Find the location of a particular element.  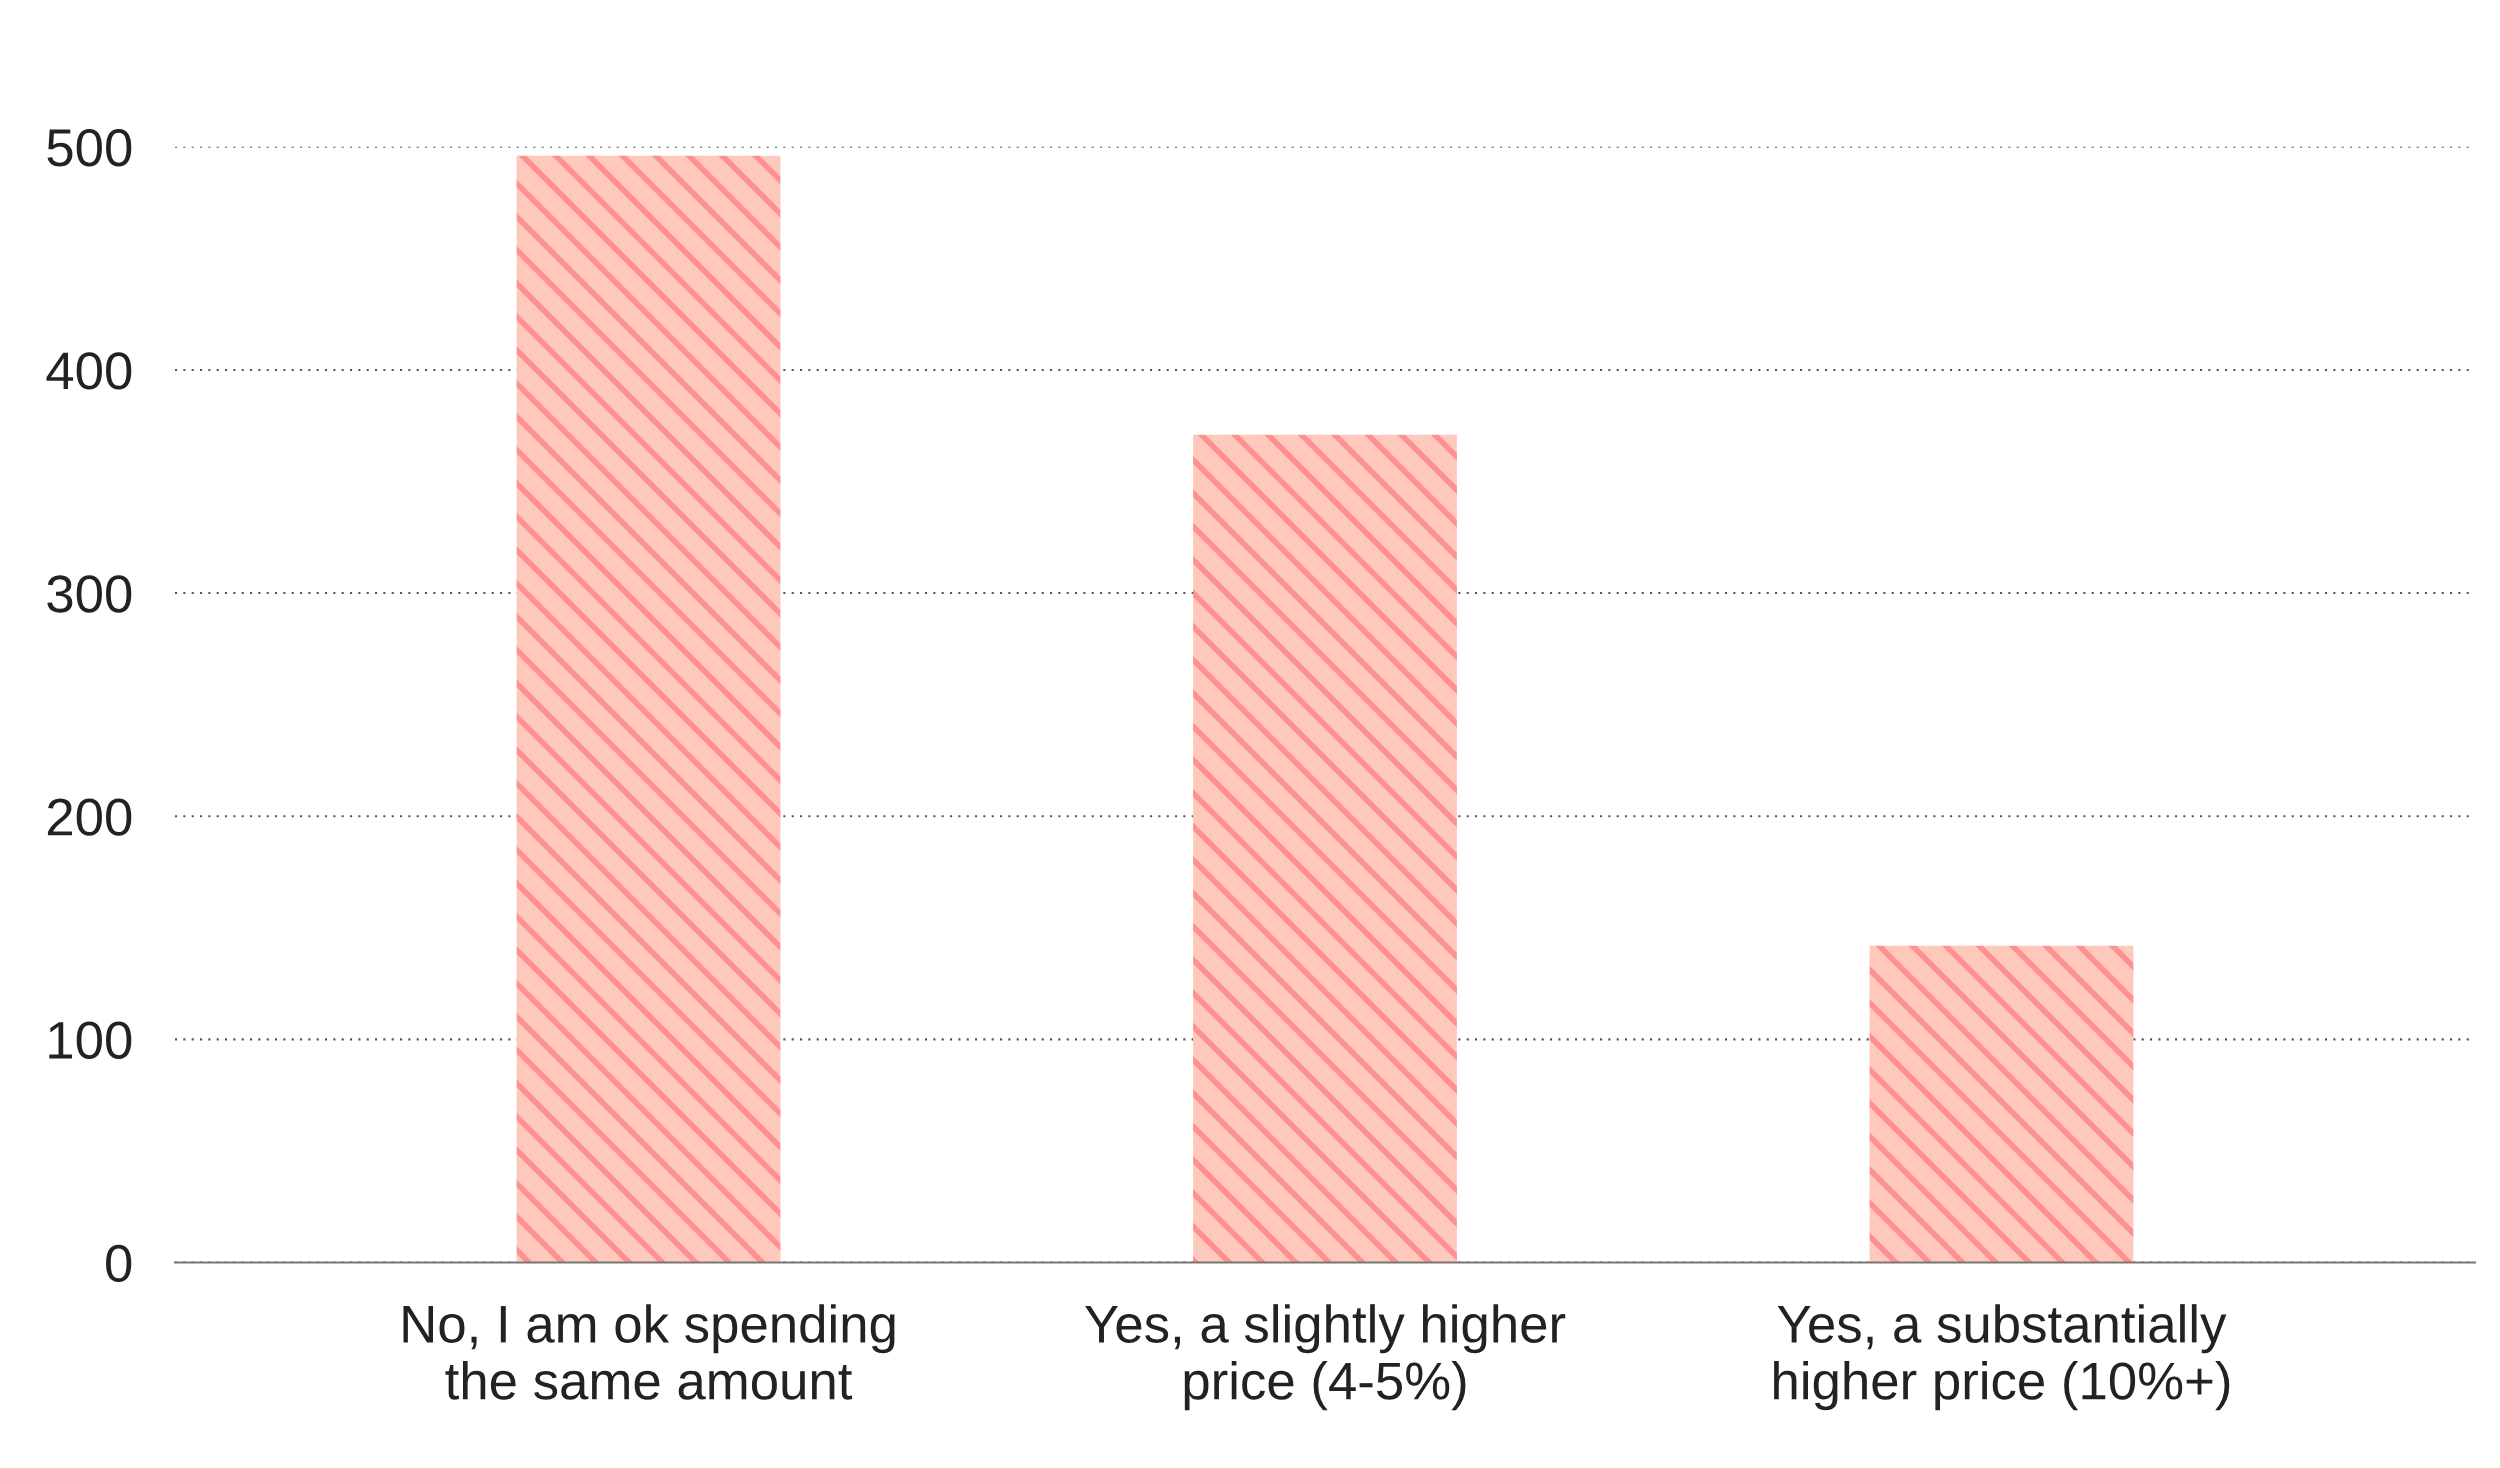

x-tick-label: Yes, a substantially higher price (10%+) is located at coordinates (2002, 1357).